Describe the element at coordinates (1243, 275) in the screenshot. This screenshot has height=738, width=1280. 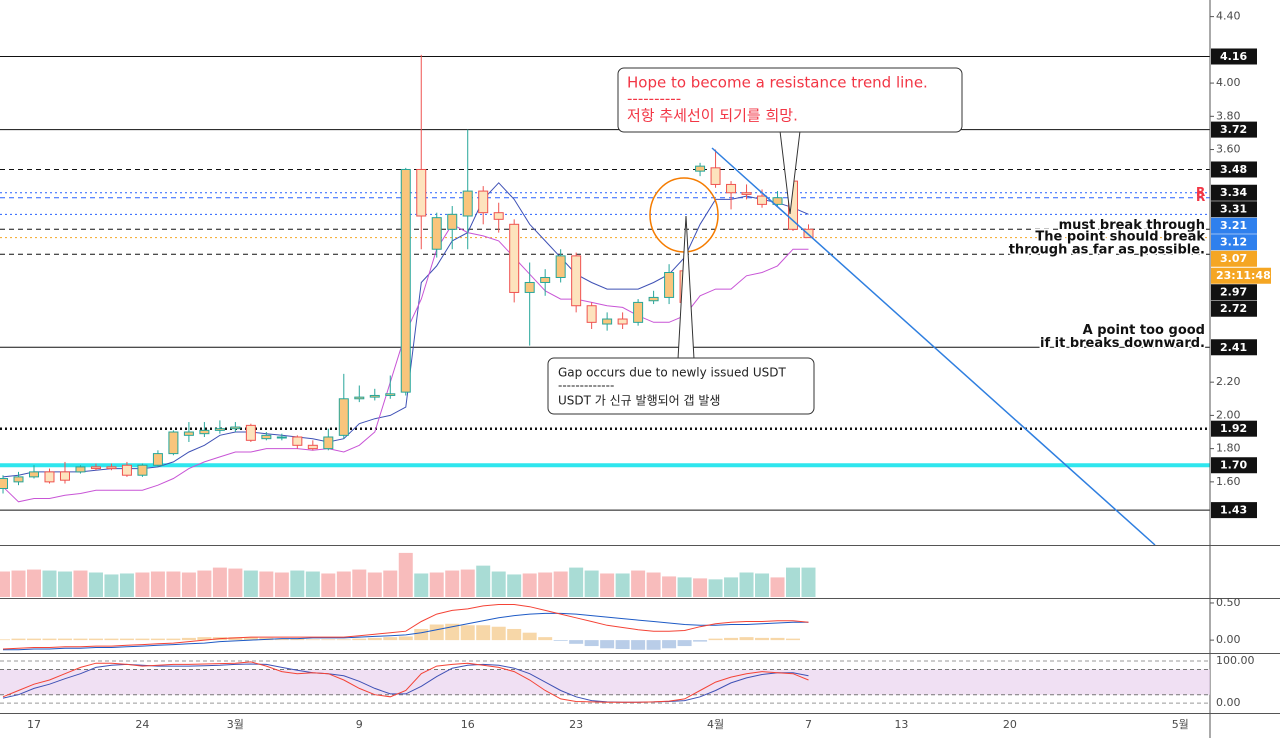
I see `countdown-label: 23:11:48` at that location.